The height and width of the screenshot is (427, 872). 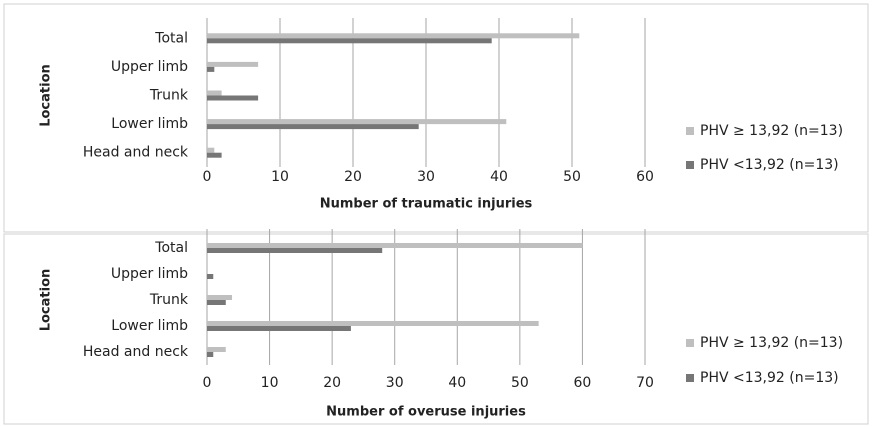 I want to click on x-tick-label: 70, so click(x=645, y=383).